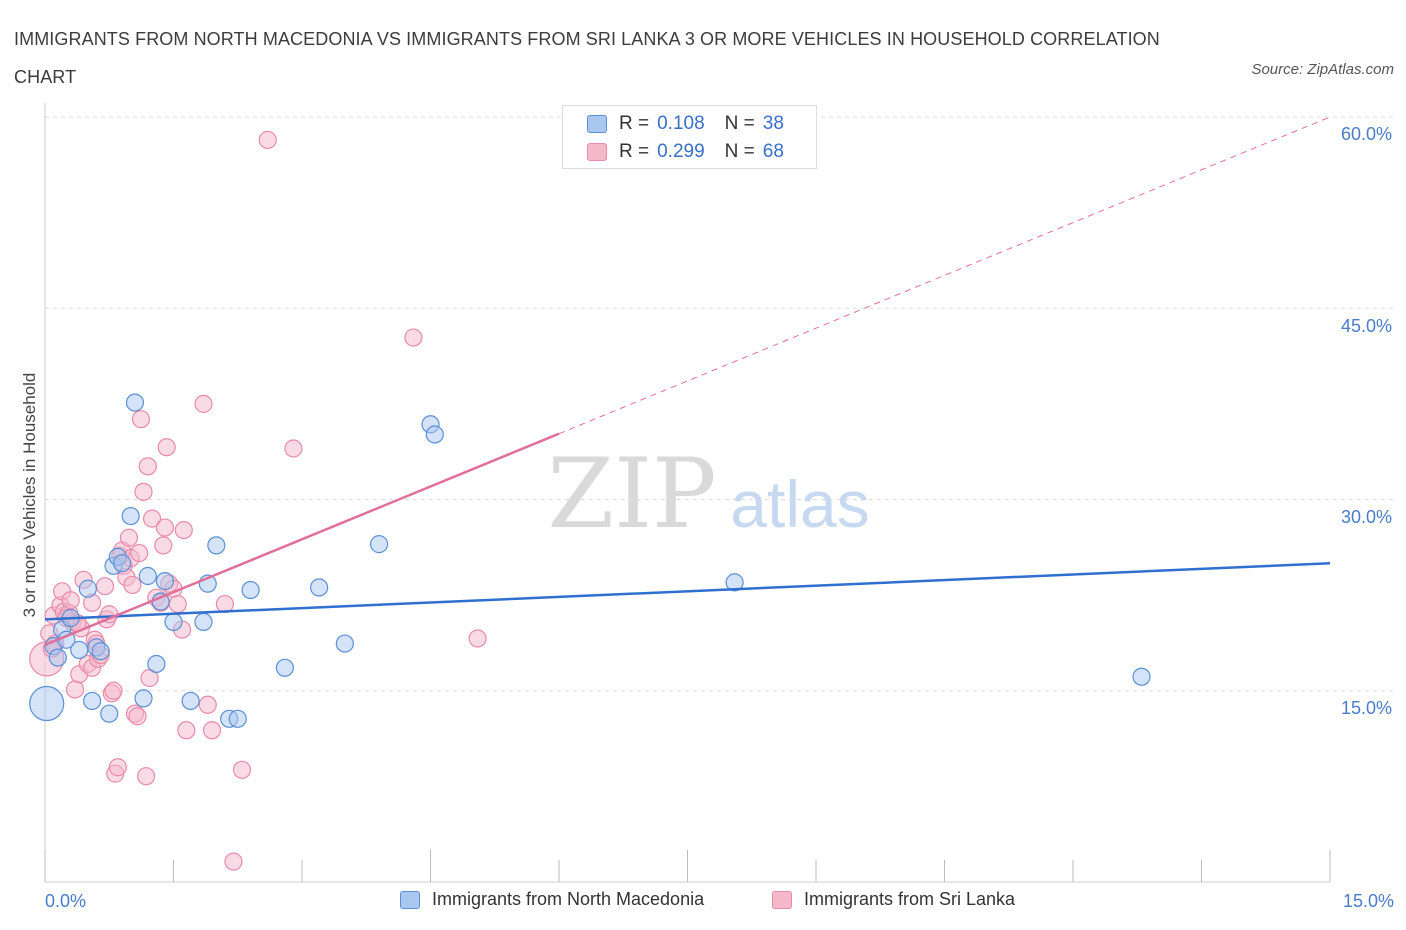 The image size is (1406, 930). I want to click on source-label: Source: ZipAtlas.com, so click(1322, 69).